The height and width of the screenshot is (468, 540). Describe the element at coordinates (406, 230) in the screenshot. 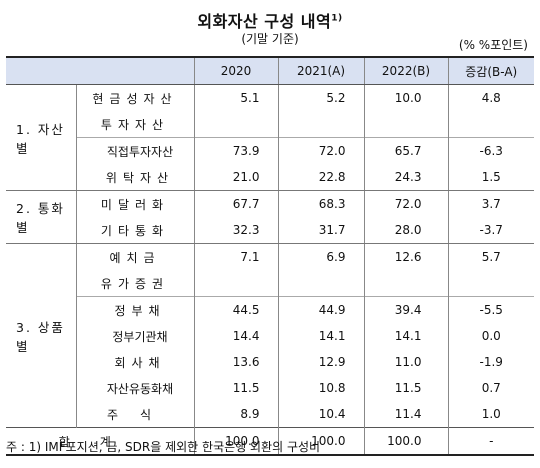

I see `cell-2022: 28.0` at that location.